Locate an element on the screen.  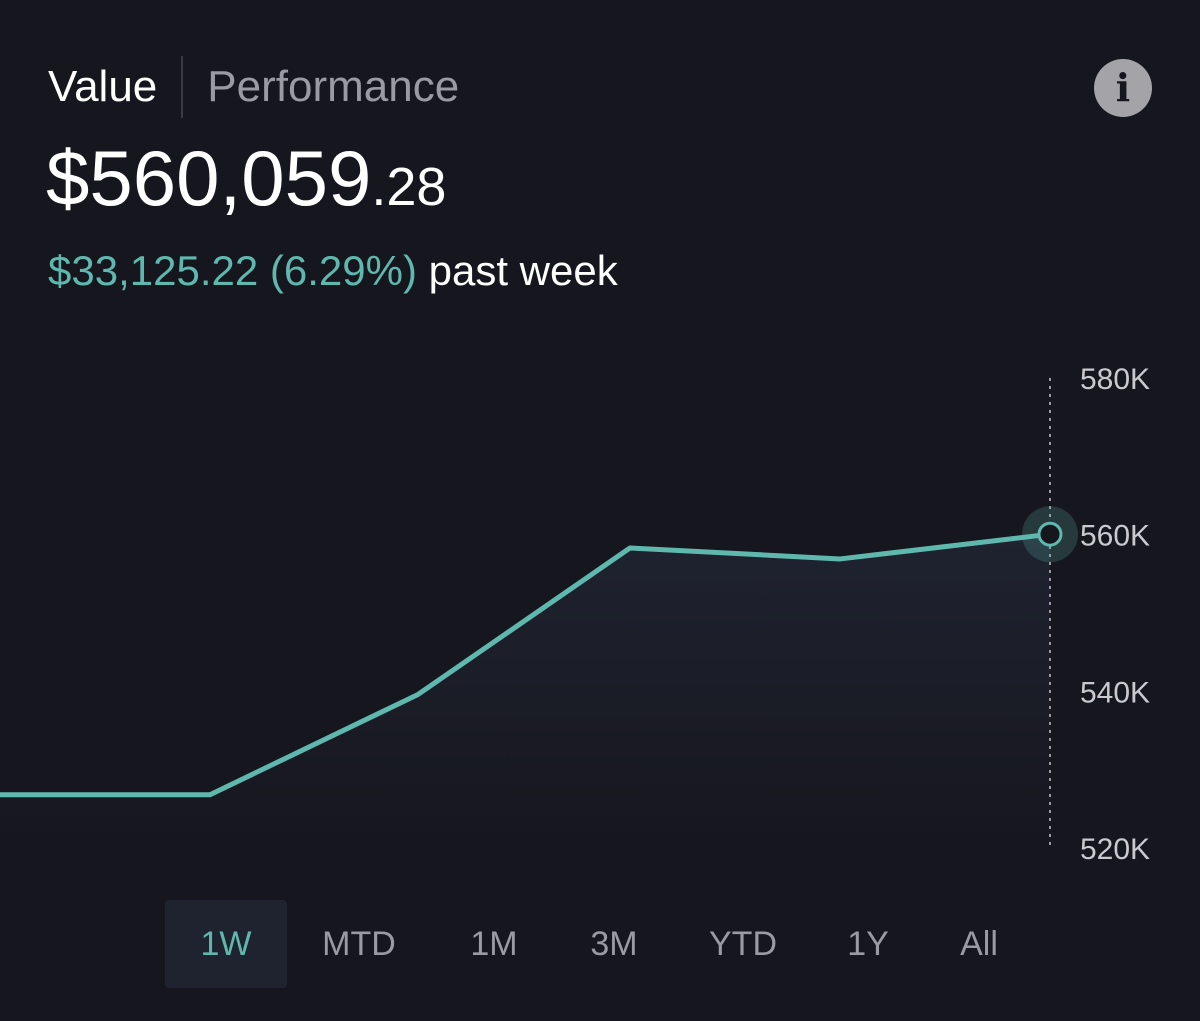
portfolio-value: $560,059.28 is located at coordinates (246, 189).